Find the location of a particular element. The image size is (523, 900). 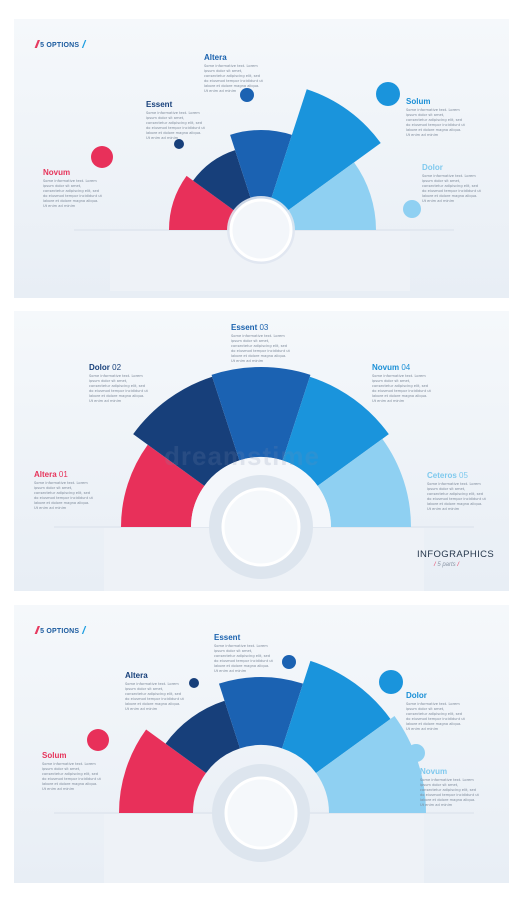

label-altera: Altera 01 is located at coordinates (51, 474).